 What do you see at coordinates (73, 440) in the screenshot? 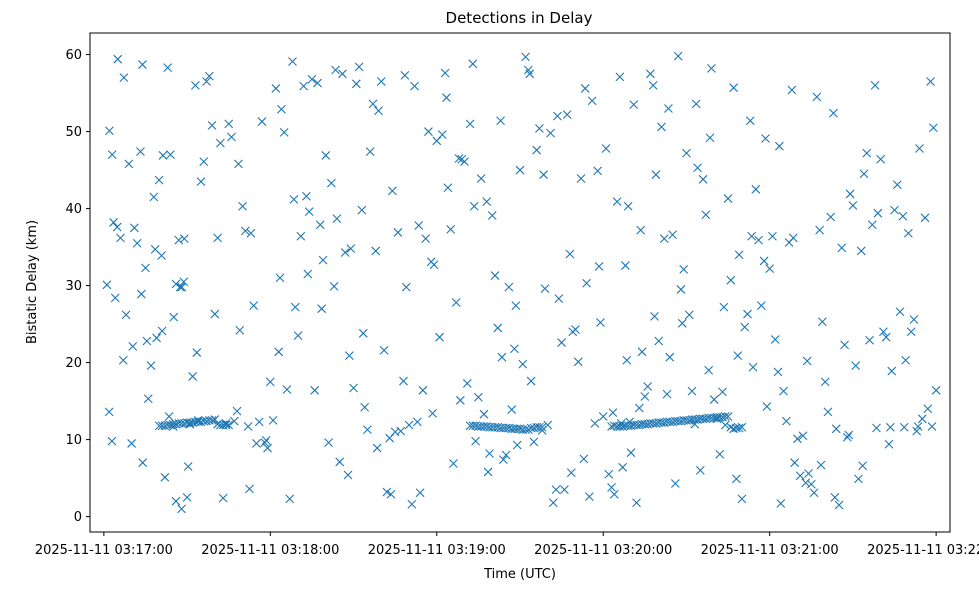
I see `y-tick-label: 10` at bounding box center [73, 440].